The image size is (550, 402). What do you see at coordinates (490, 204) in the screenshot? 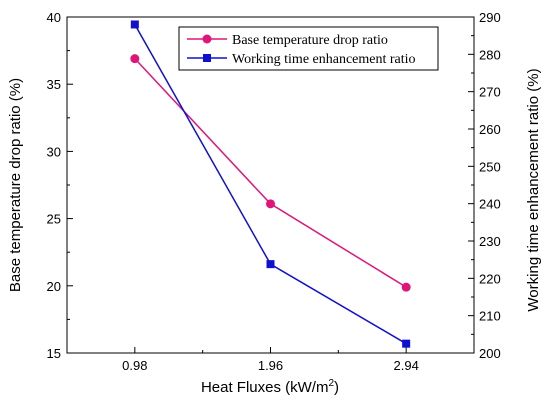
I see `y-right-tick-label: 240` at bounding box center [490, 204].